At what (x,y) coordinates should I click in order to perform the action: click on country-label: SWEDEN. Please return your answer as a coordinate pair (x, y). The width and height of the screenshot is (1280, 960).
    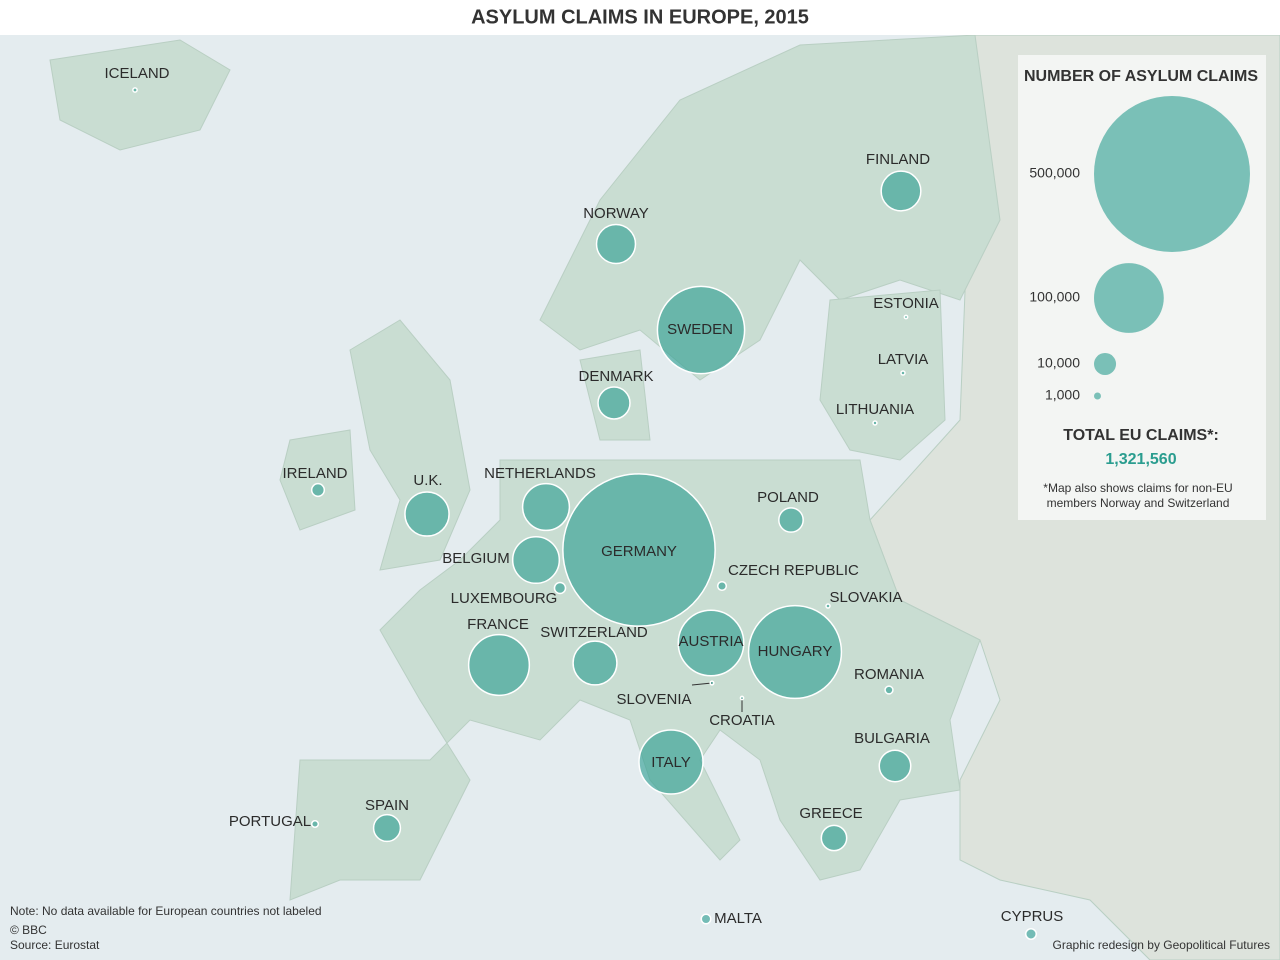
    Looking at the image, I should click on (700, 329).